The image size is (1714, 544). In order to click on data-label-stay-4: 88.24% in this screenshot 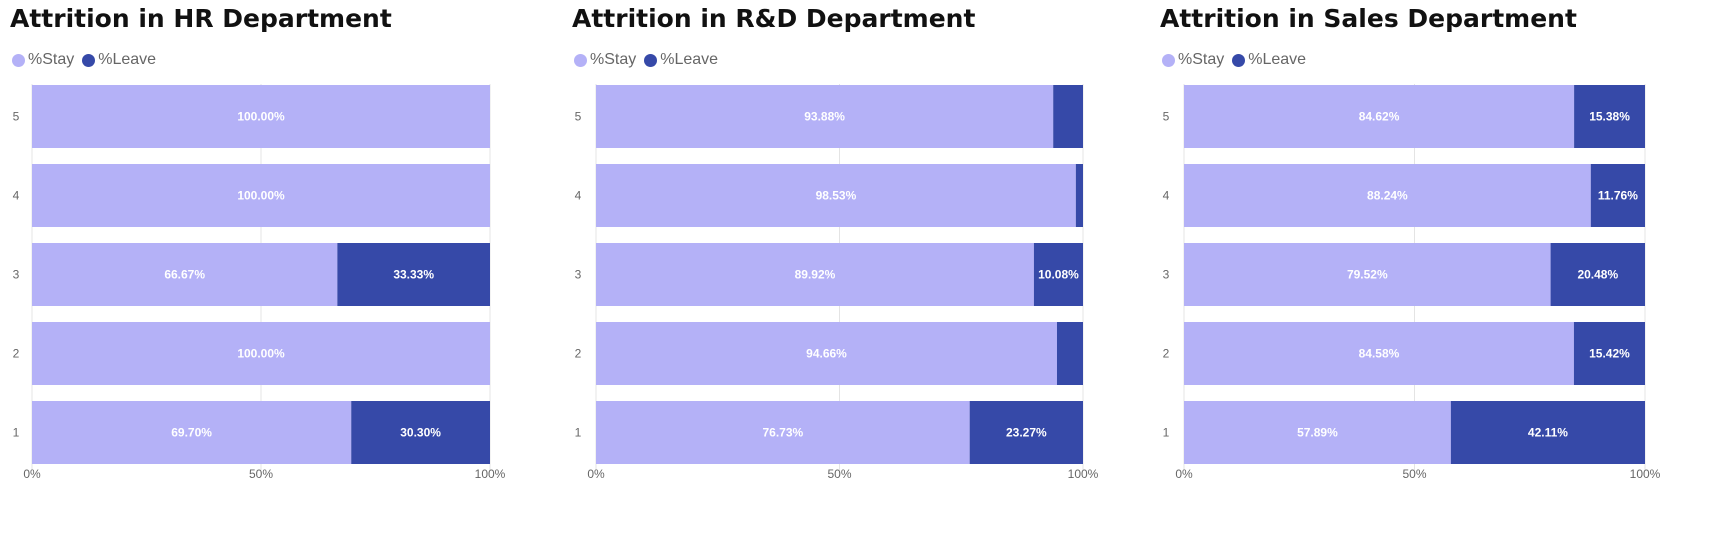, I will do `click(1387, 196)`.